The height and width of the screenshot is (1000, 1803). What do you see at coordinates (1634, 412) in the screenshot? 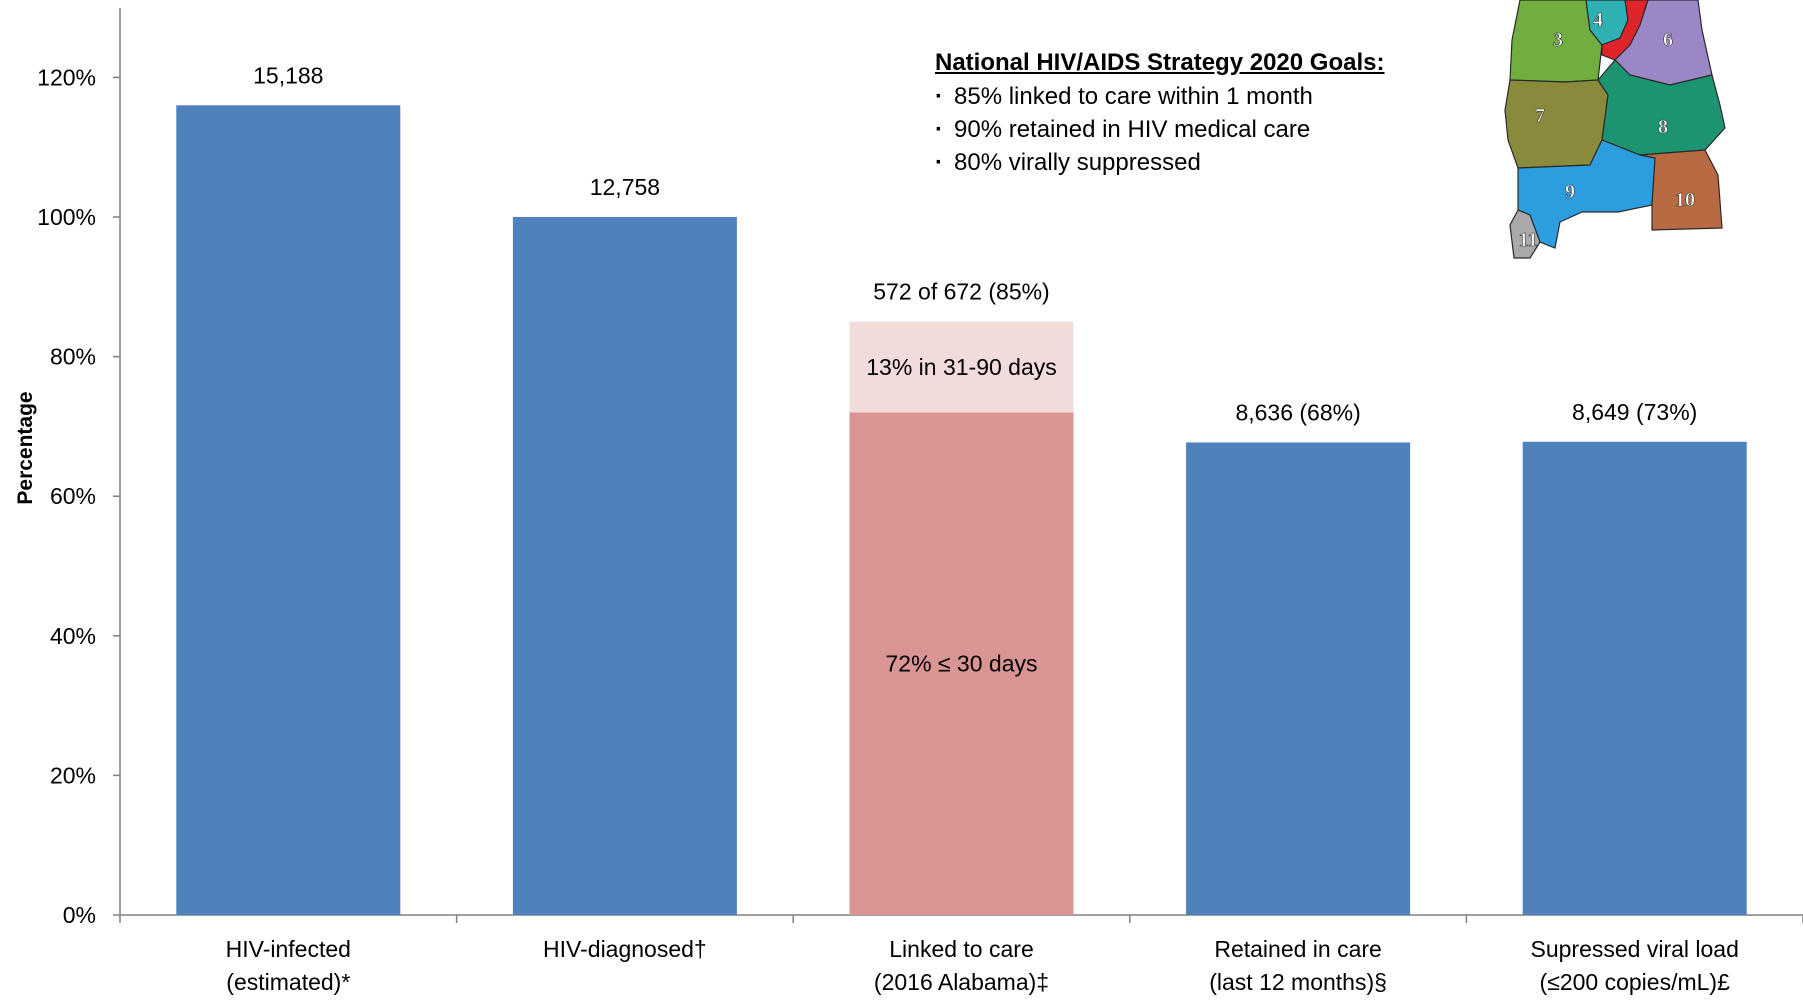
I see `bar-data-label: 8,649 (73%)` at bounding box center [1634, 412].